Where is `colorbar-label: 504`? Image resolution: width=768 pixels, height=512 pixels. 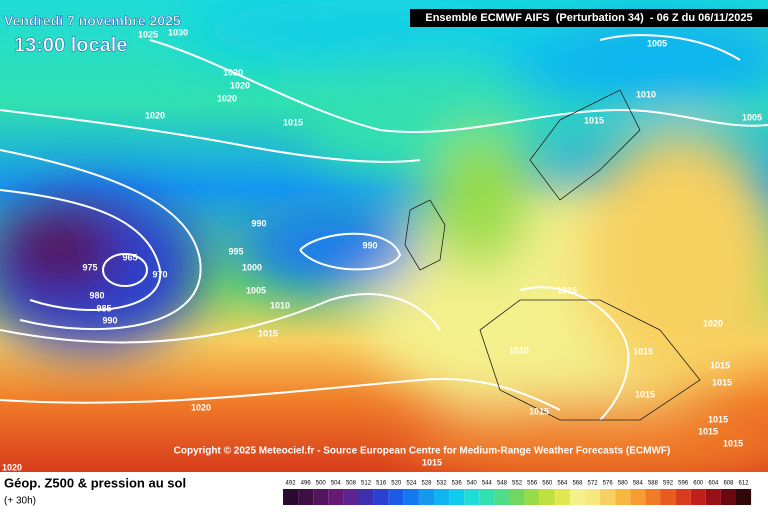 colorbar-label: 504 is located at coordinates (336, 484).